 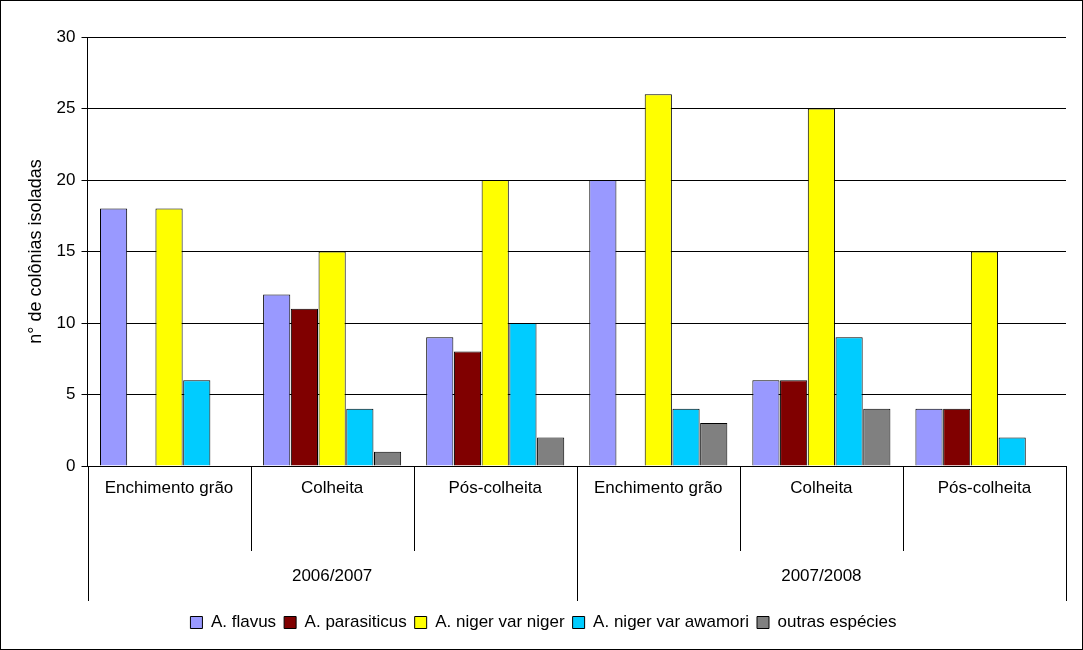 What do you see at coordinates (243, 622) in the screenshot?
I see `legend-label: A. flavus` at bounding box center [243, 622].